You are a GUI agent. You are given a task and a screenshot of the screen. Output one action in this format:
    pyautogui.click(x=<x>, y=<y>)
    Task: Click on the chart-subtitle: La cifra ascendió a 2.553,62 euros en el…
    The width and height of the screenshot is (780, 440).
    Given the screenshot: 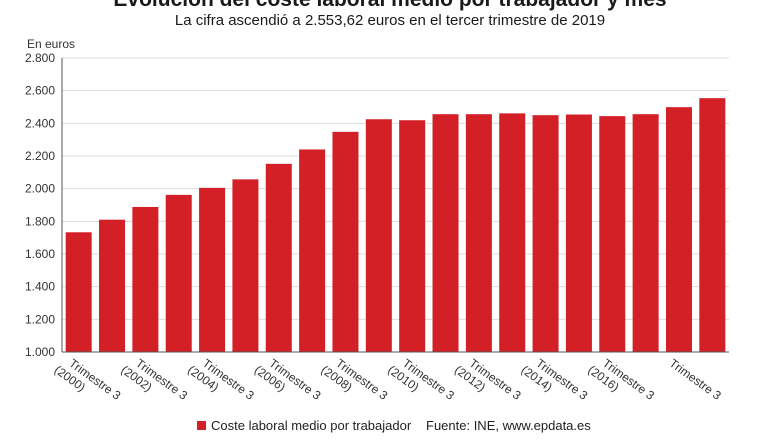 What is the action you would take?
    pyautogui.click(x=390, y=20)
    